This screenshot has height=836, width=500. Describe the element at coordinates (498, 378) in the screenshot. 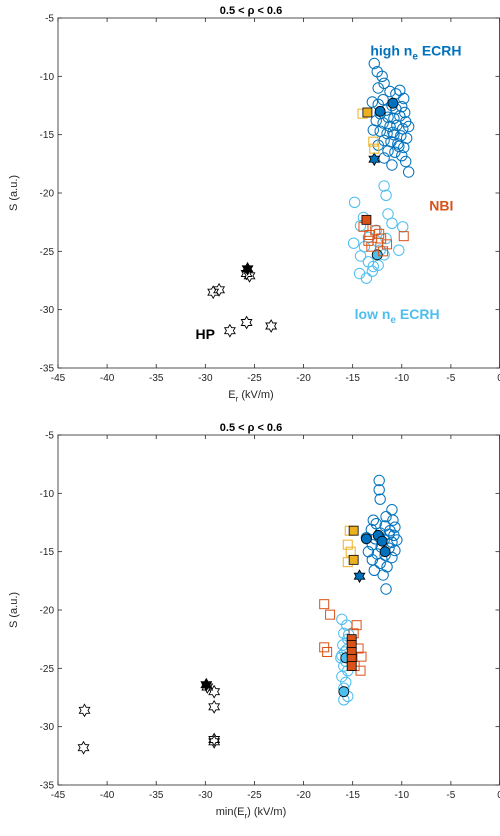

I see `x-tick-label: 0` at that location.